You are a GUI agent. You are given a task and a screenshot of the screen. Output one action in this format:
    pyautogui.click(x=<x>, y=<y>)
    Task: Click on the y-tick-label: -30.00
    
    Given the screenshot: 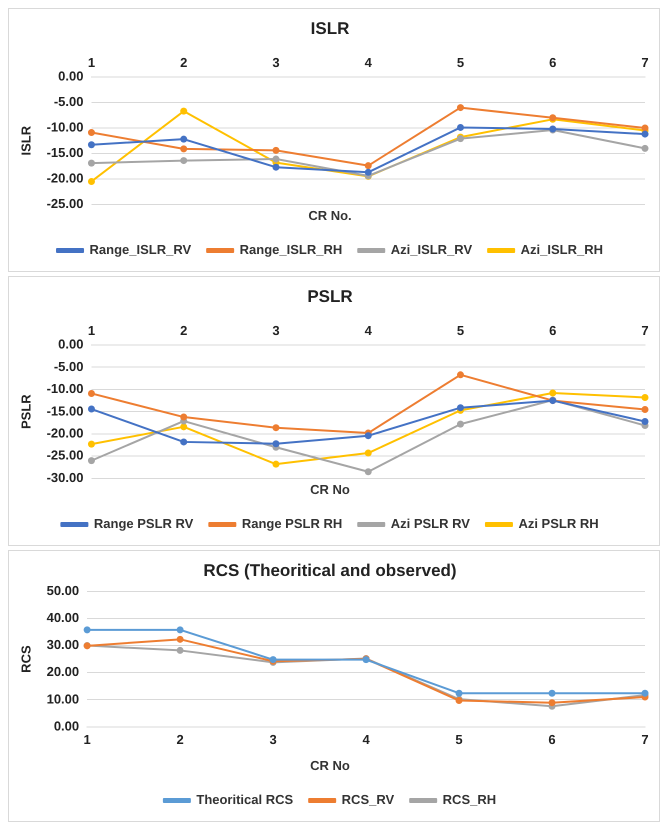 What is the action you would take?
    pyautogui.click(x=65, y=477)
    